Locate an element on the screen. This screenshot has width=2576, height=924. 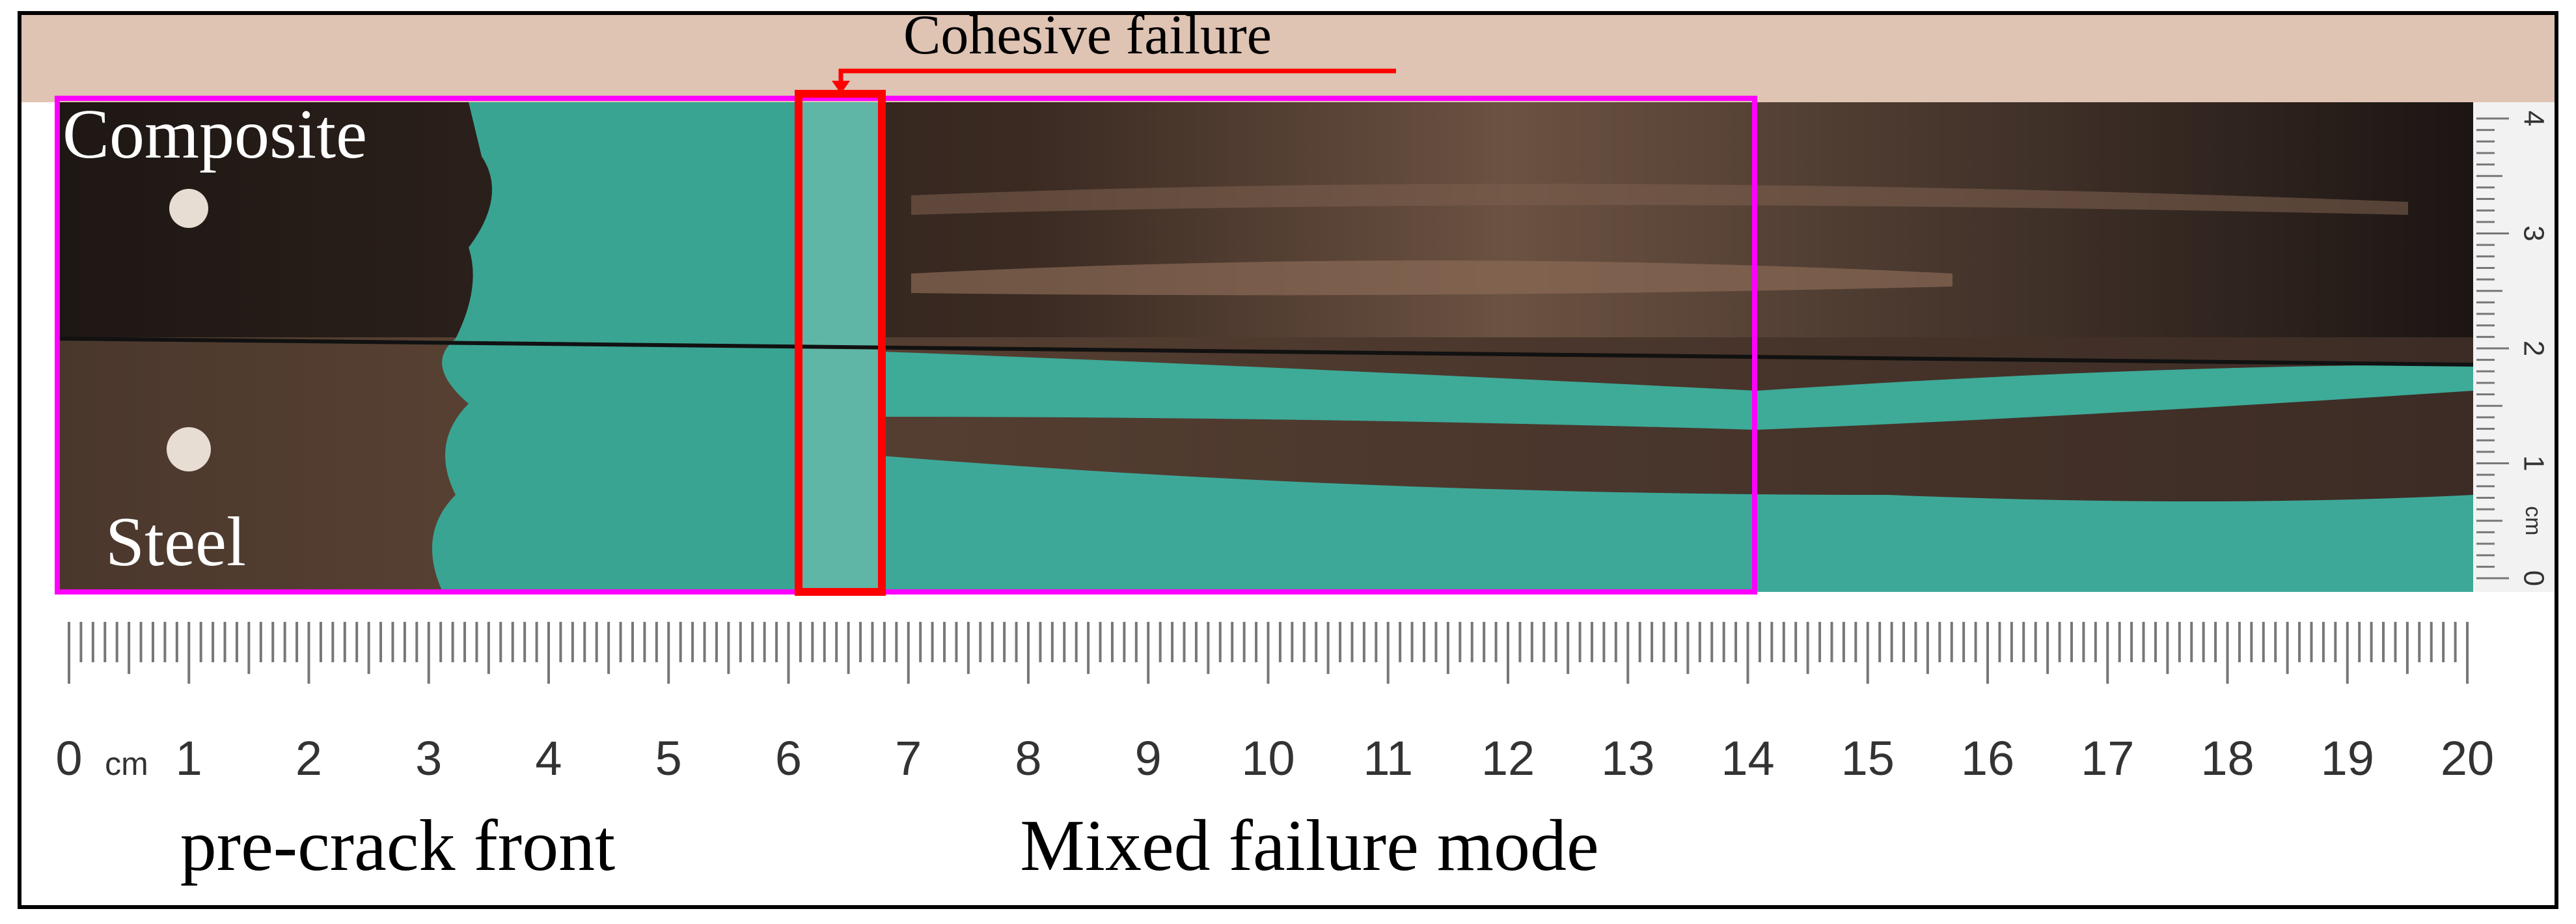
ruler-label: 5 is located at coordinates (669, 758).